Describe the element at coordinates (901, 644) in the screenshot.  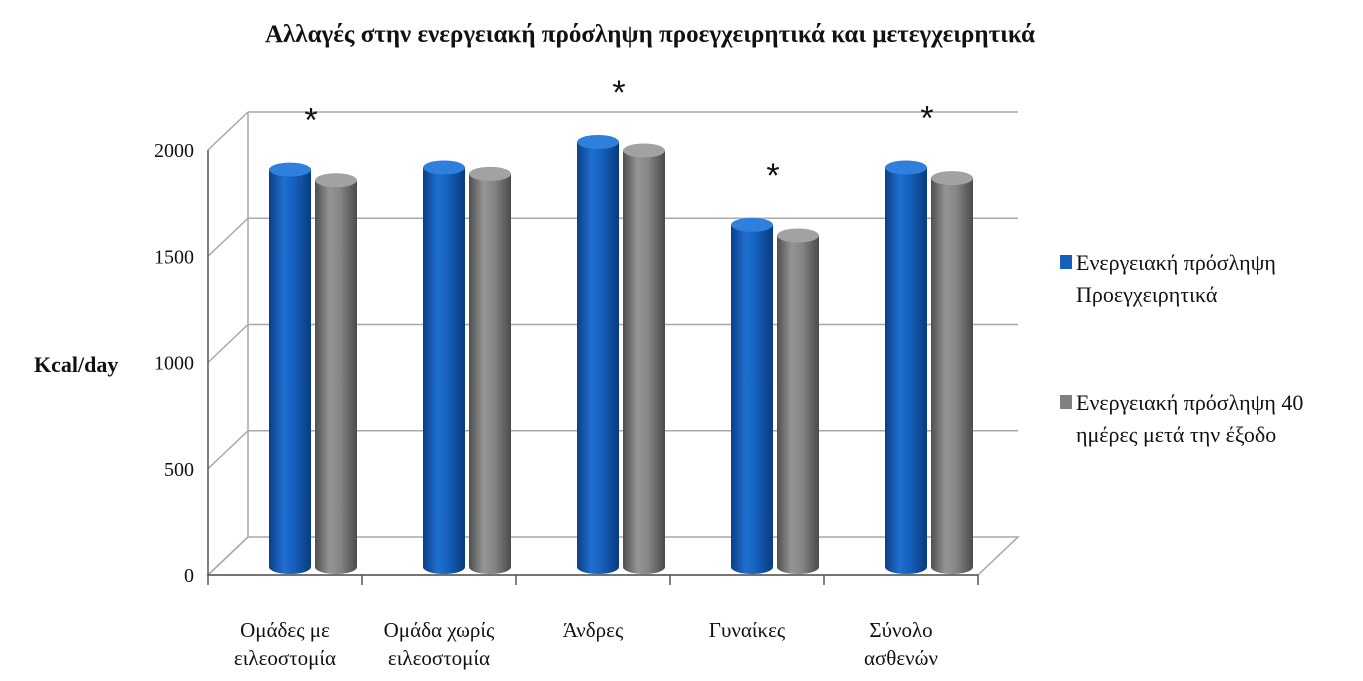
I see `x-tick-label: Σύνολο ασθενών` at that location.